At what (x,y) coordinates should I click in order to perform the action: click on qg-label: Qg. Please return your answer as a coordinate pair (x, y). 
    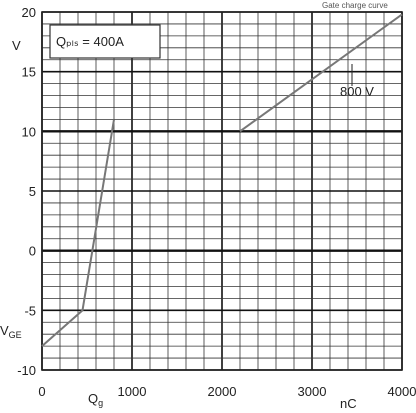
    Looking at the image, I should click on (95, 399).